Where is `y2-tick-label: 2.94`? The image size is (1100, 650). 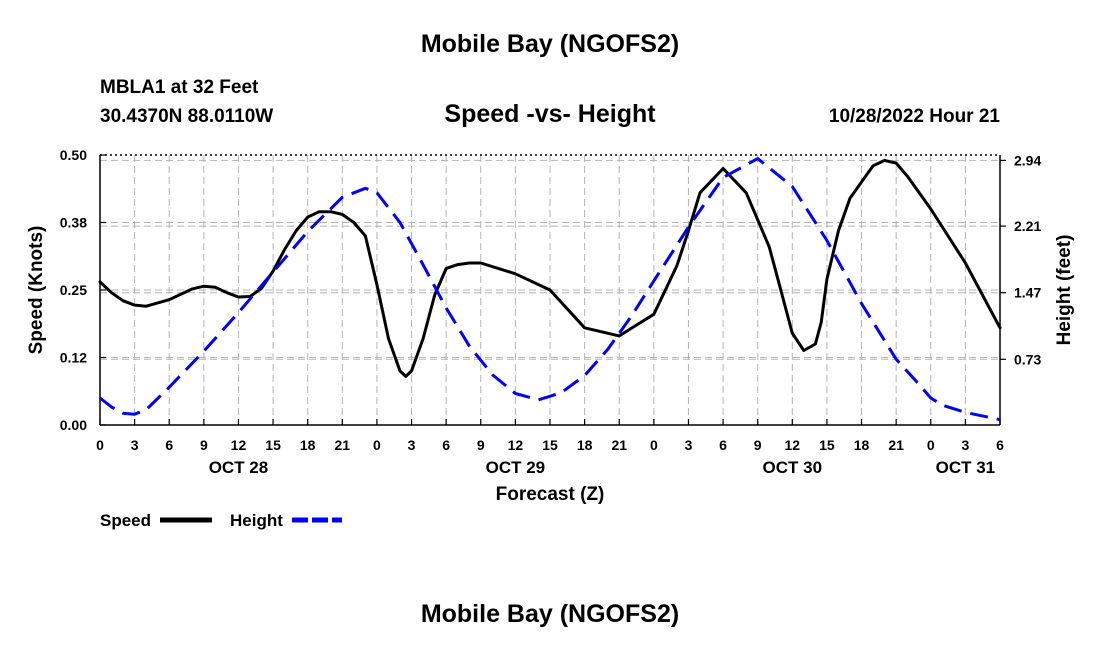 y2-tick-label: 2.94 is located at coordinates (1027, 160).